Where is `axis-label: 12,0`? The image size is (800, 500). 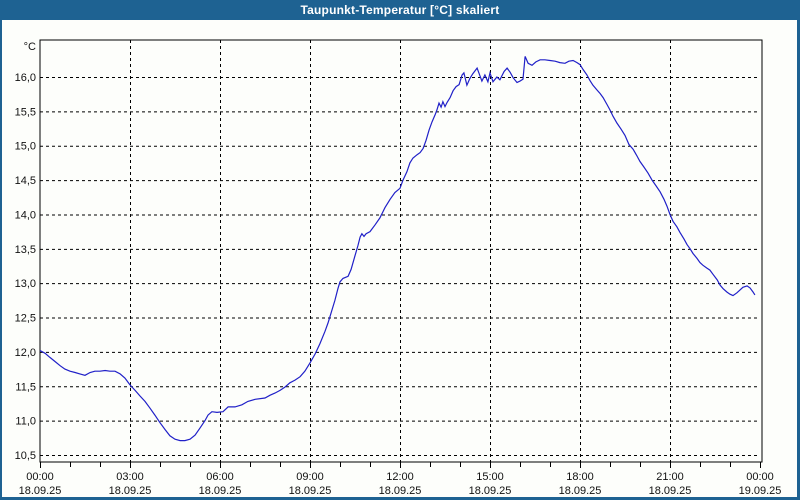
axis-label: 12,0 is located at coordinates (25, 353).